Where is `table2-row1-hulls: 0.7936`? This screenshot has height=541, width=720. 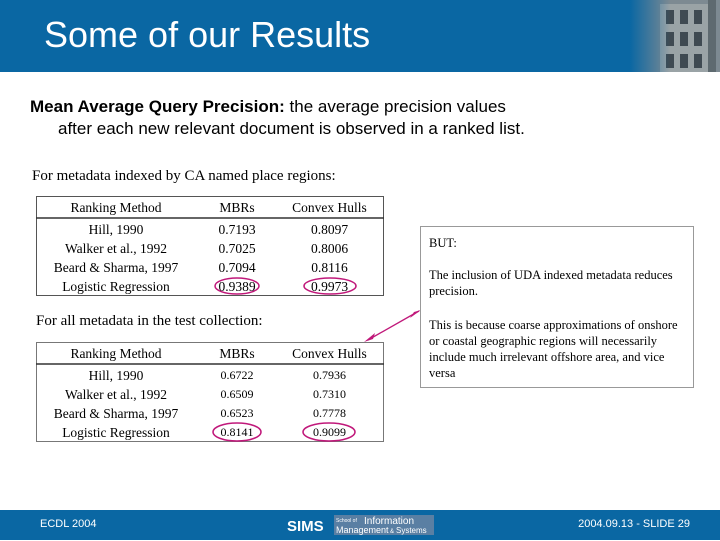 table2-row1-hulls: 0.7936 is located at coordinates (329, 375).